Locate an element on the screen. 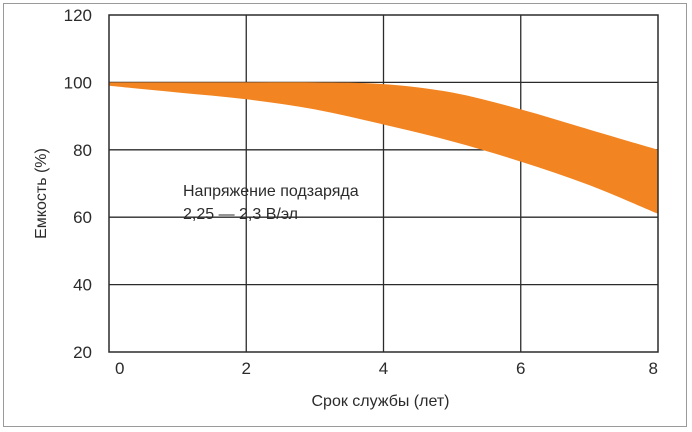 This screenshot has width=692, height=432. y-axis-title: Емкость (%) is located at coordinates (41, 193).